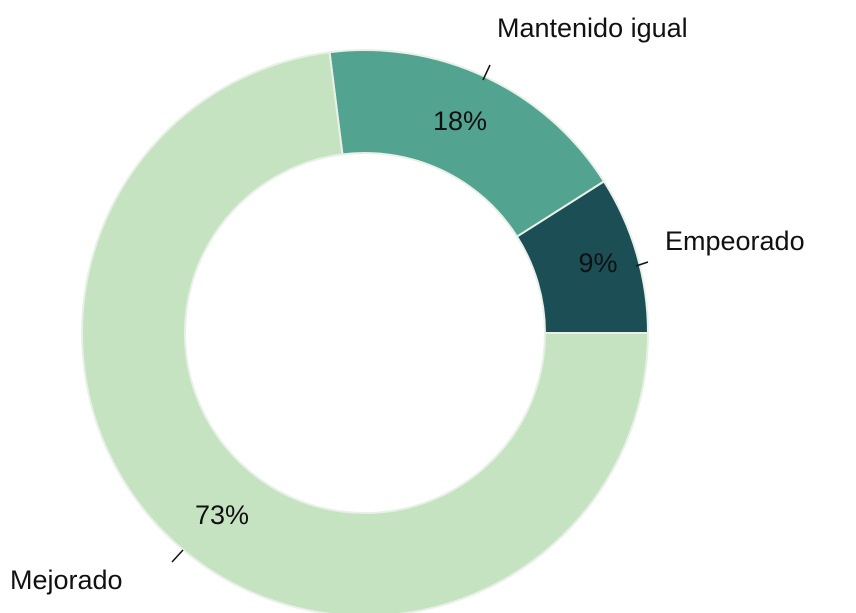 Image resolution: width=856 pixels, height=613 pixels. What do you see at coordinates (592, 28) in the screenshot?
I see `category-label: Mantenido igual` at bounding box center [592, 28].